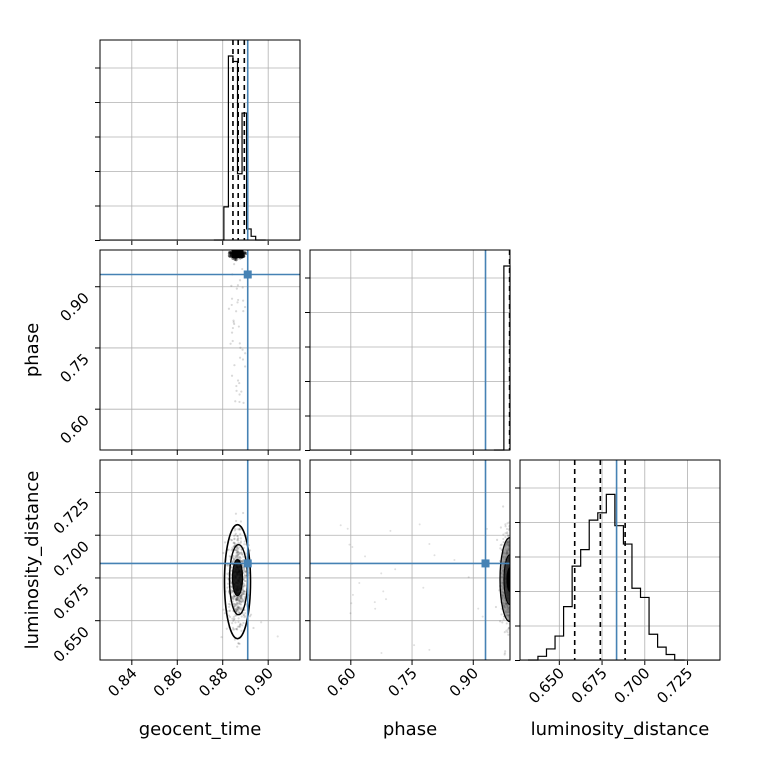  What do you see at coordinates (508, 580) in the screenshot?
I see `contour-inner` at bounding box center [508, 580].